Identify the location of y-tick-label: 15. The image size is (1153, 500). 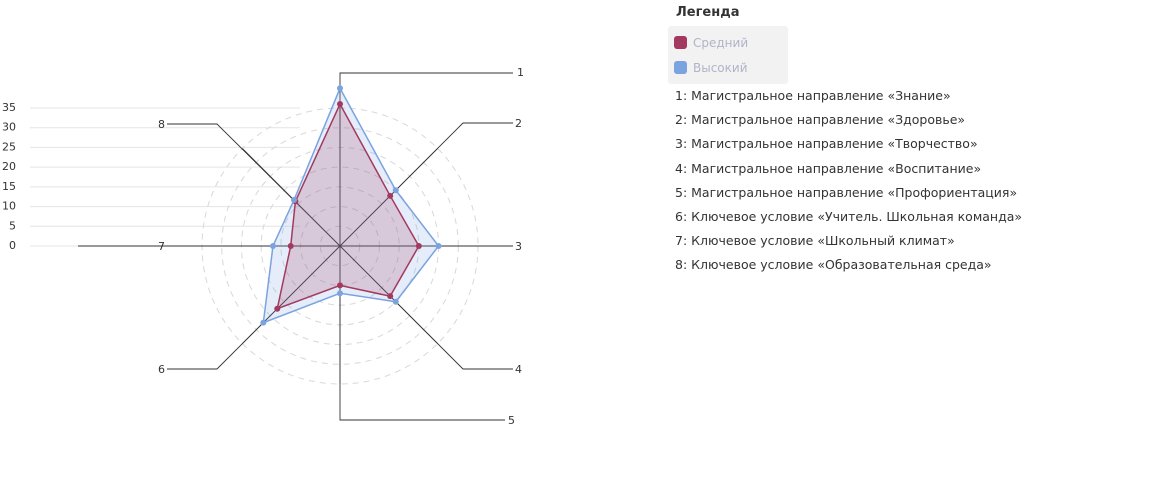
(9, 186).